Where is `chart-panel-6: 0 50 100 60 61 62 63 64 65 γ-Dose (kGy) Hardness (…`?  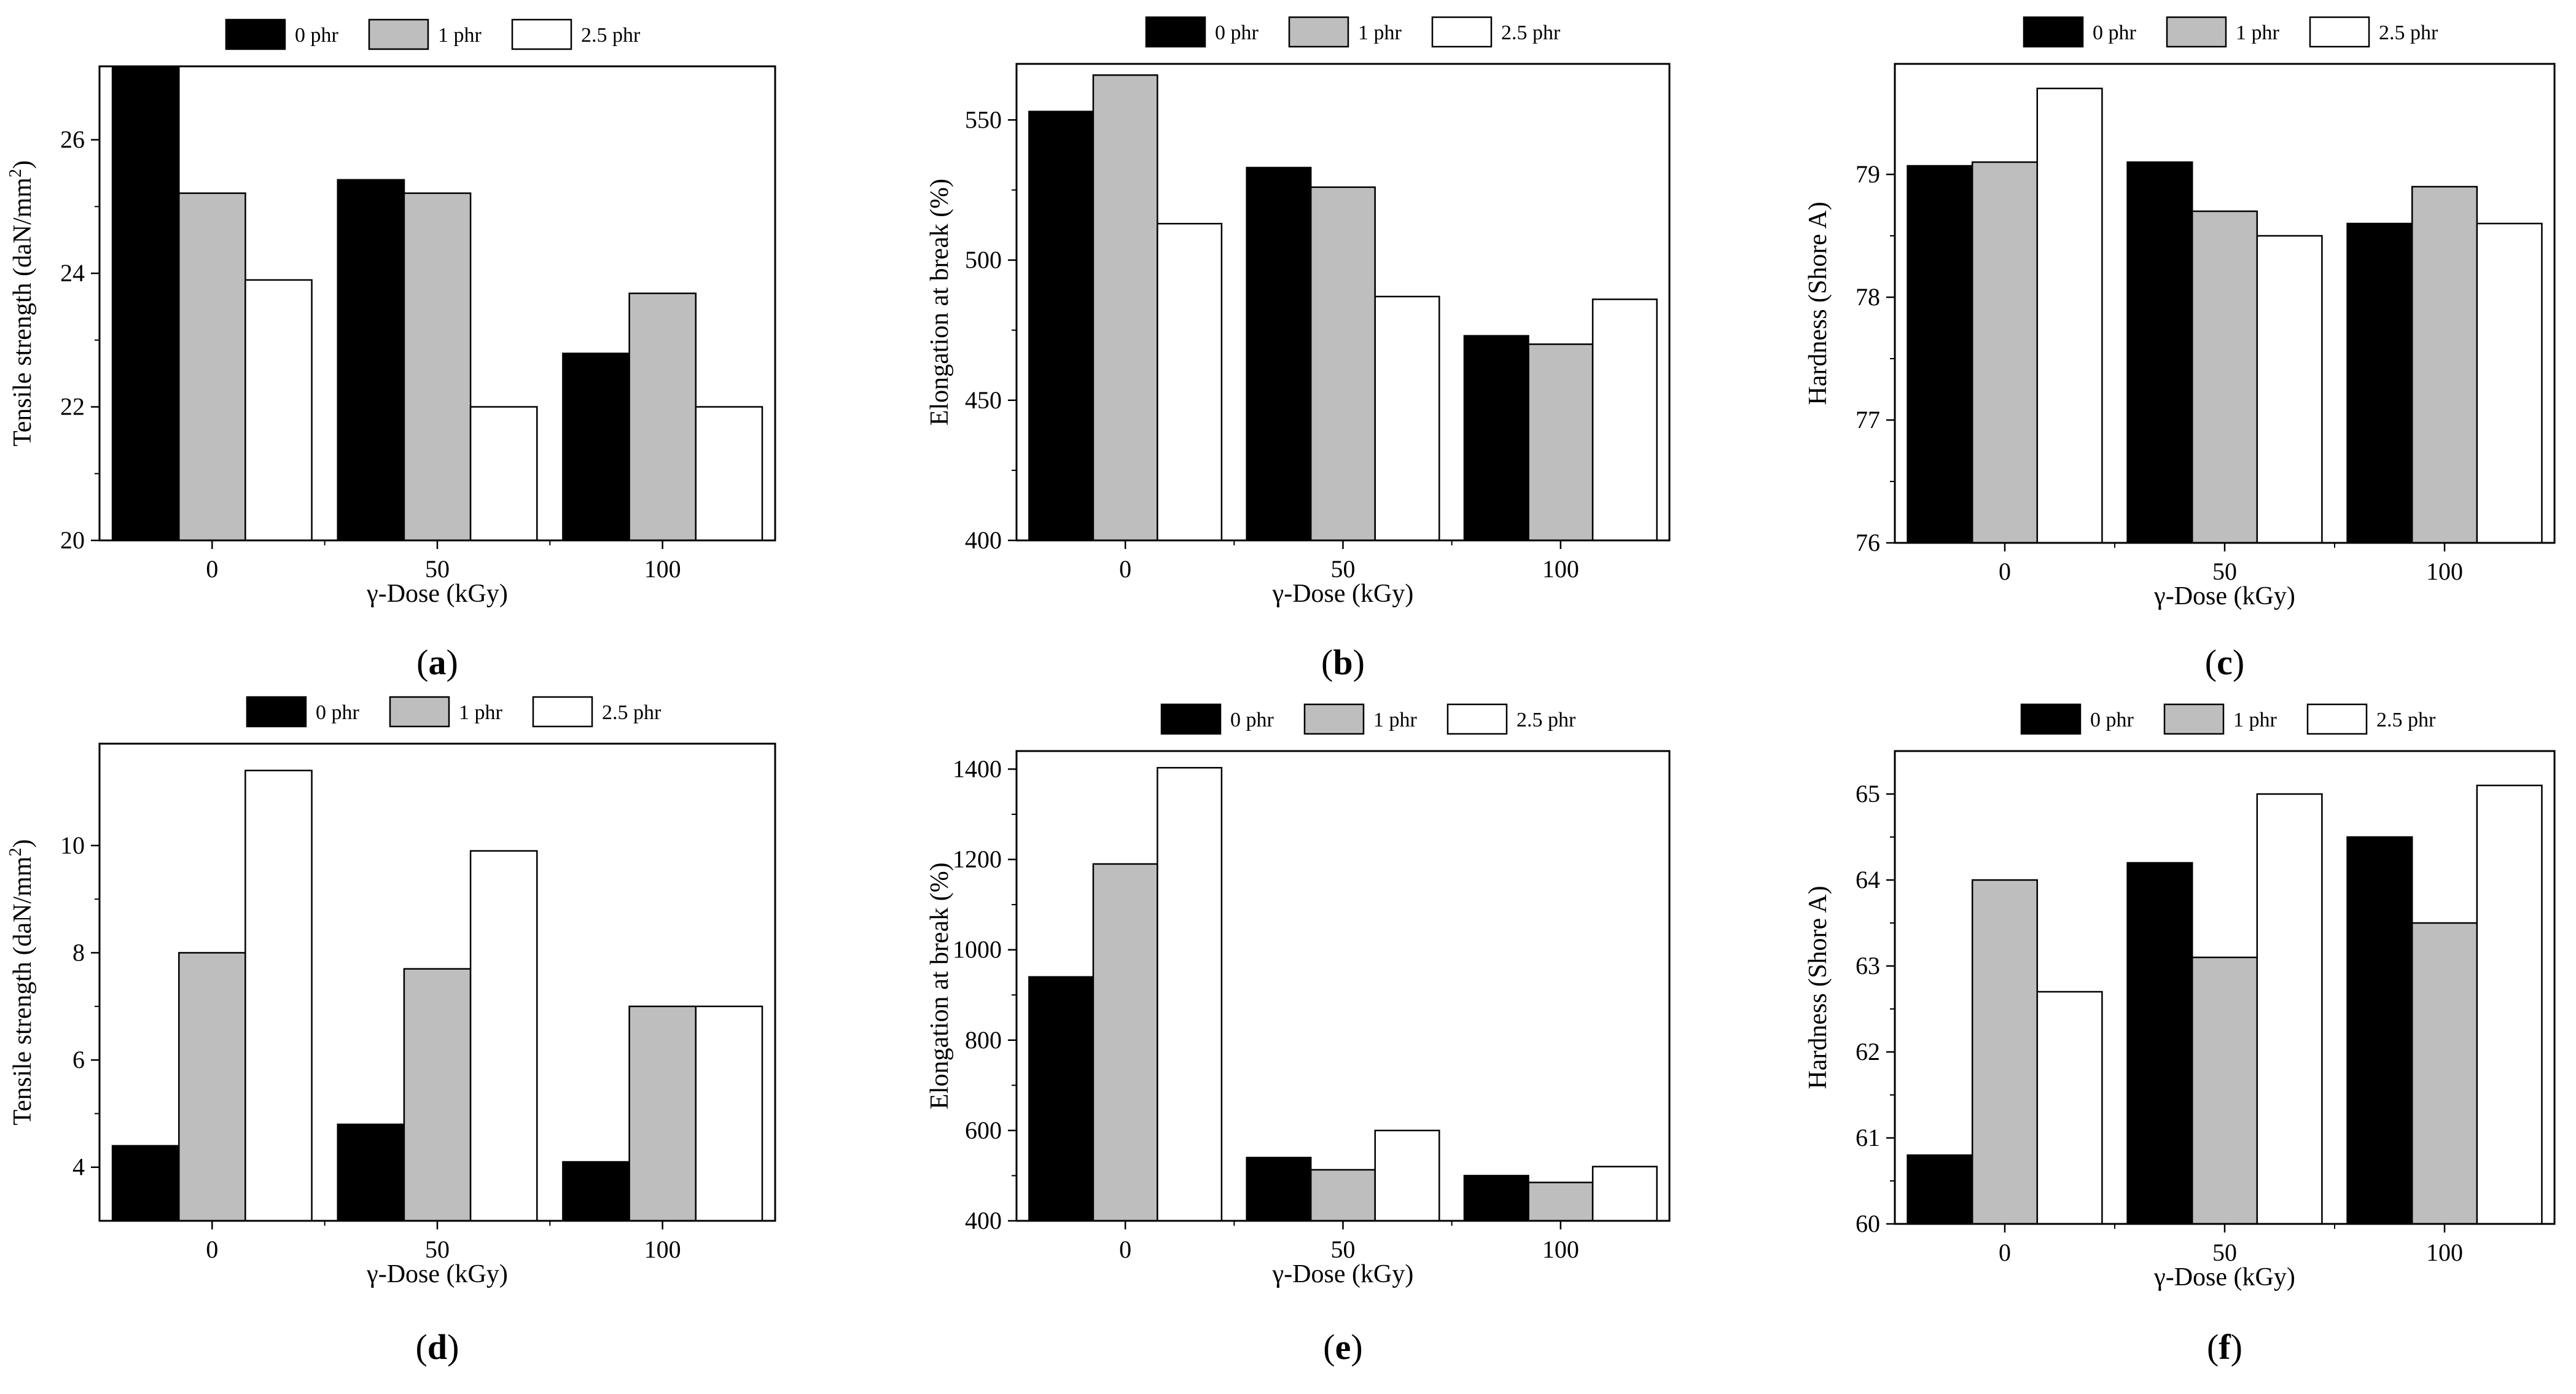
chart-panel-6: 0 50 100 60 61 62 63 64 65 γ-Dose (kGy) Hardness (… is located at coordinates (2180, 1035).